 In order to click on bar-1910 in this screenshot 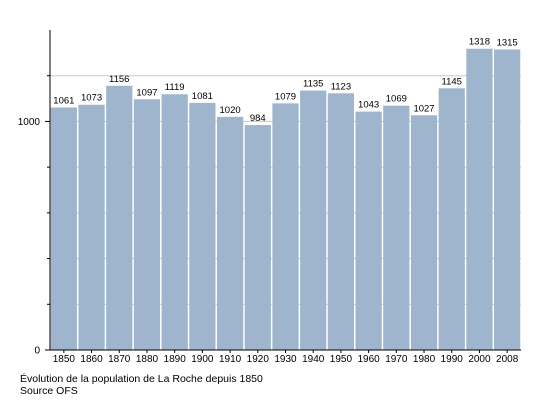, I will do `click(230, 233)`.